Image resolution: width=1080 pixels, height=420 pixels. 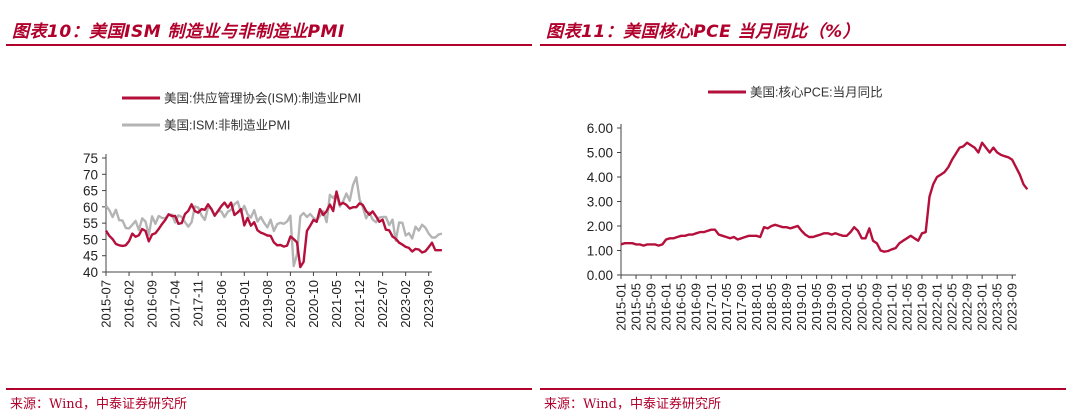 I want to click on x-tick-label: 2020-09, so click(x=876, y=307).